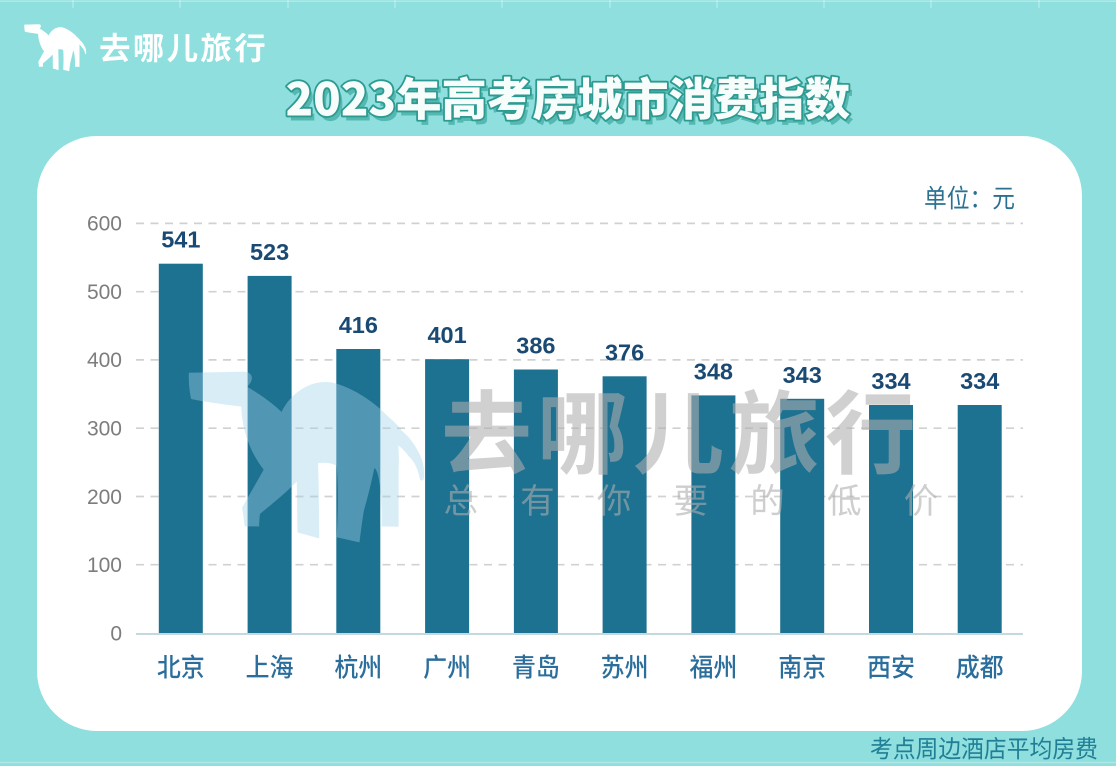  I want to click on svg-text: 100, so click(104, 565).